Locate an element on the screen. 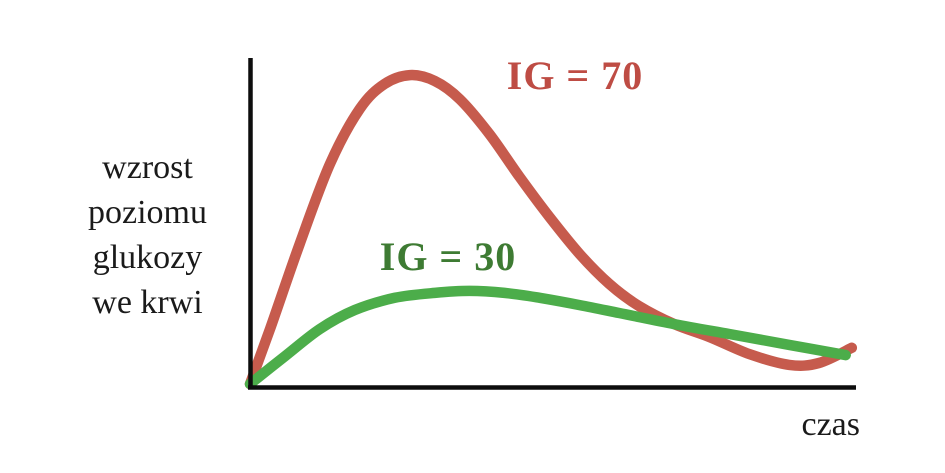 The width and height of the screenshot is (945, 473). y-axis-label: wzrost poziomu glukozy we krwi is located at coordinates (147, 235).